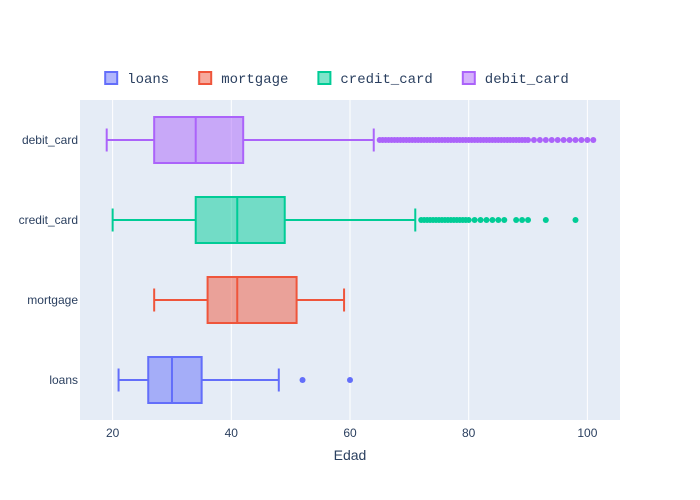 The image size is (700, 500). Describe the element at coordinates (587, 433) in the screenshot. I see `x-tick-label: 100` at that location.